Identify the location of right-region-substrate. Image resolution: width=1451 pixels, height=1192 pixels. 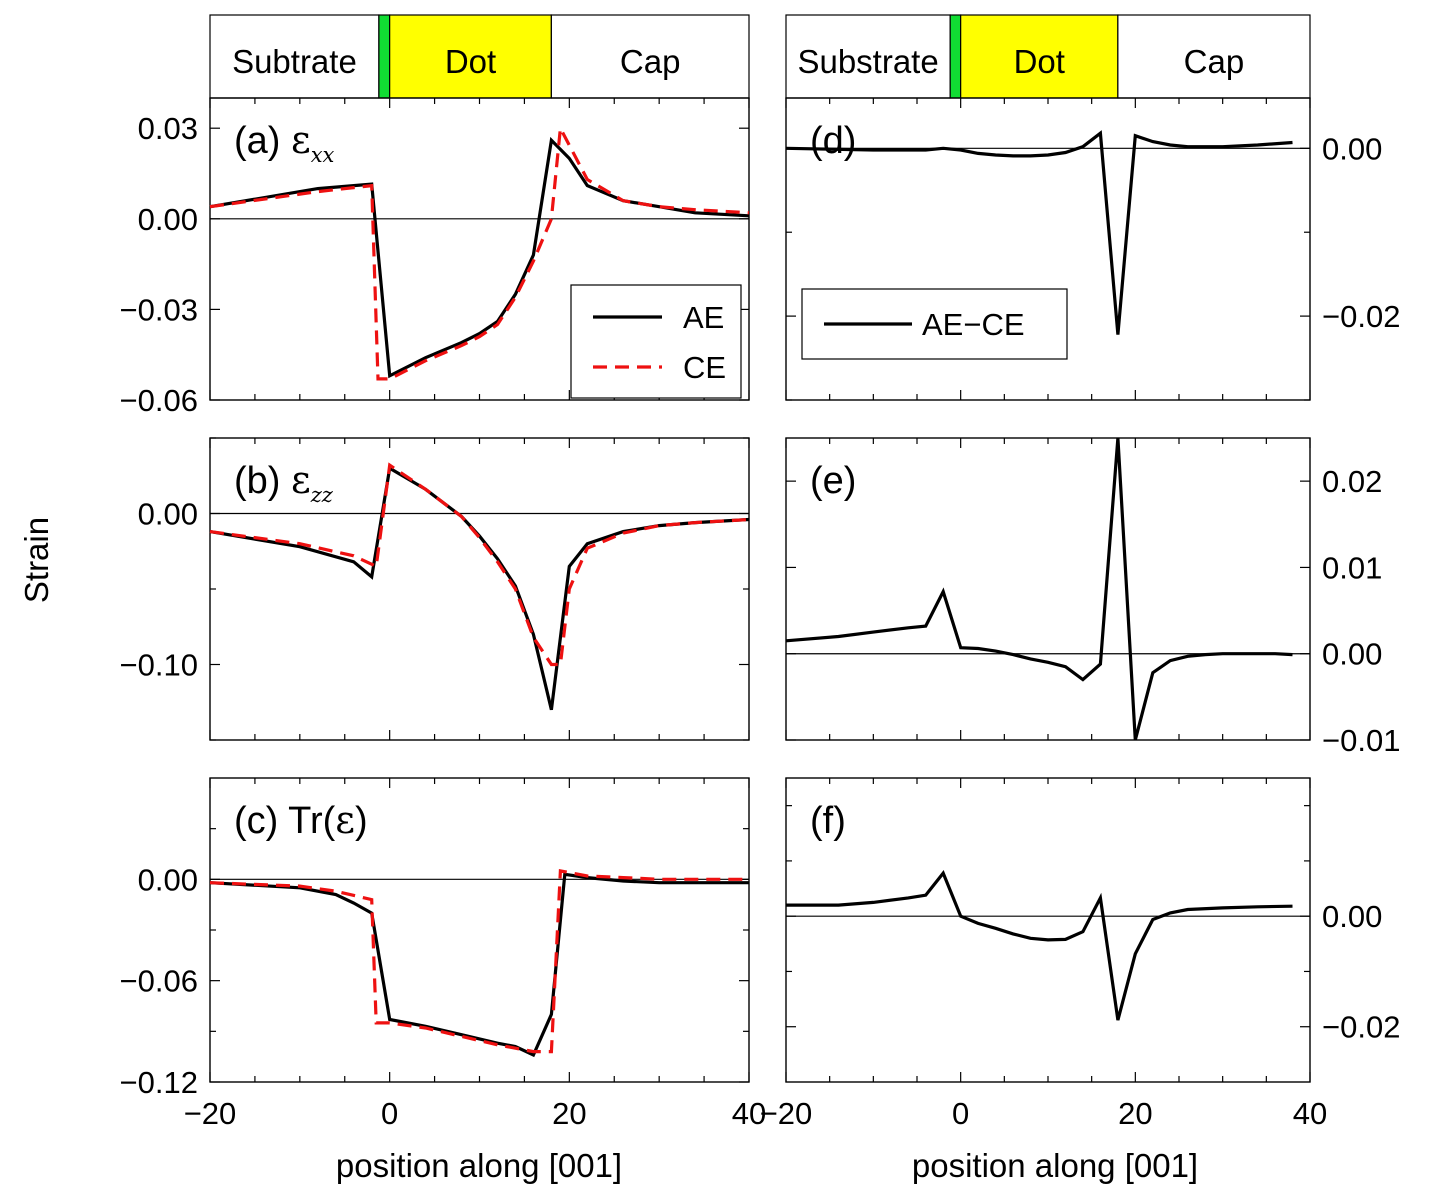
(868, 56).